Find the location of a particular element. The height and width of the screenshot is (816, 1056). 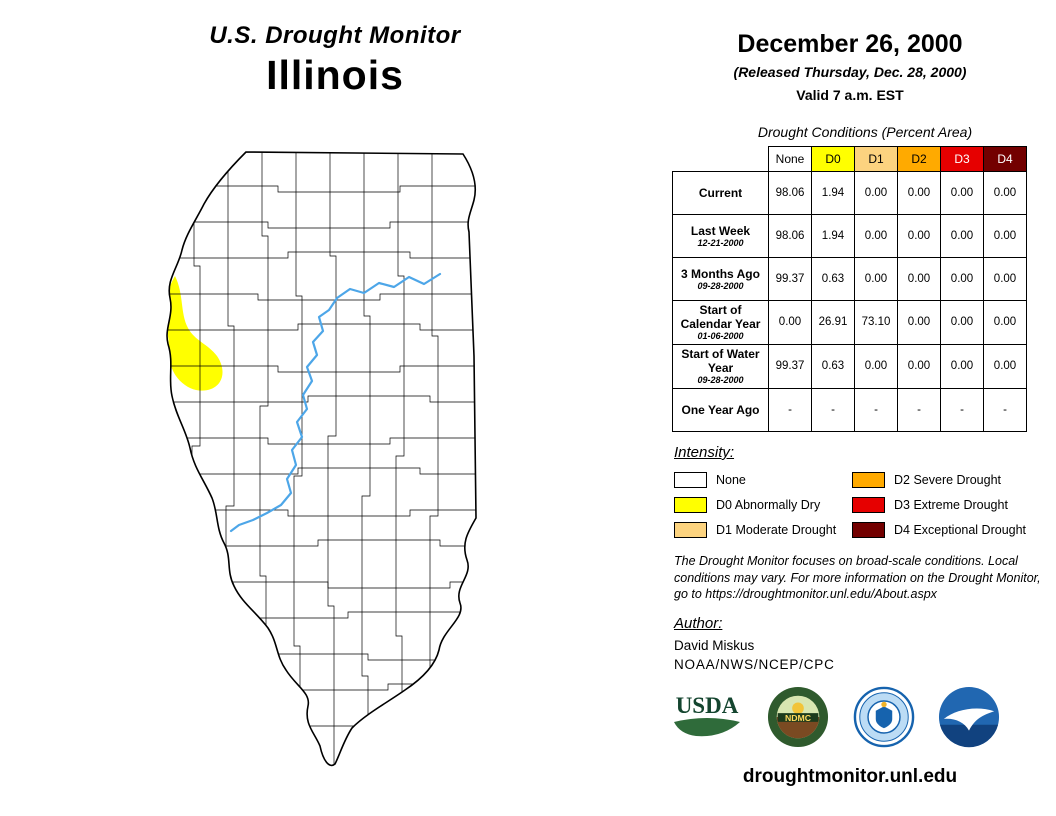

legend-item-d4: D4 Exceptional Drought is located at coordinates (939, 529).